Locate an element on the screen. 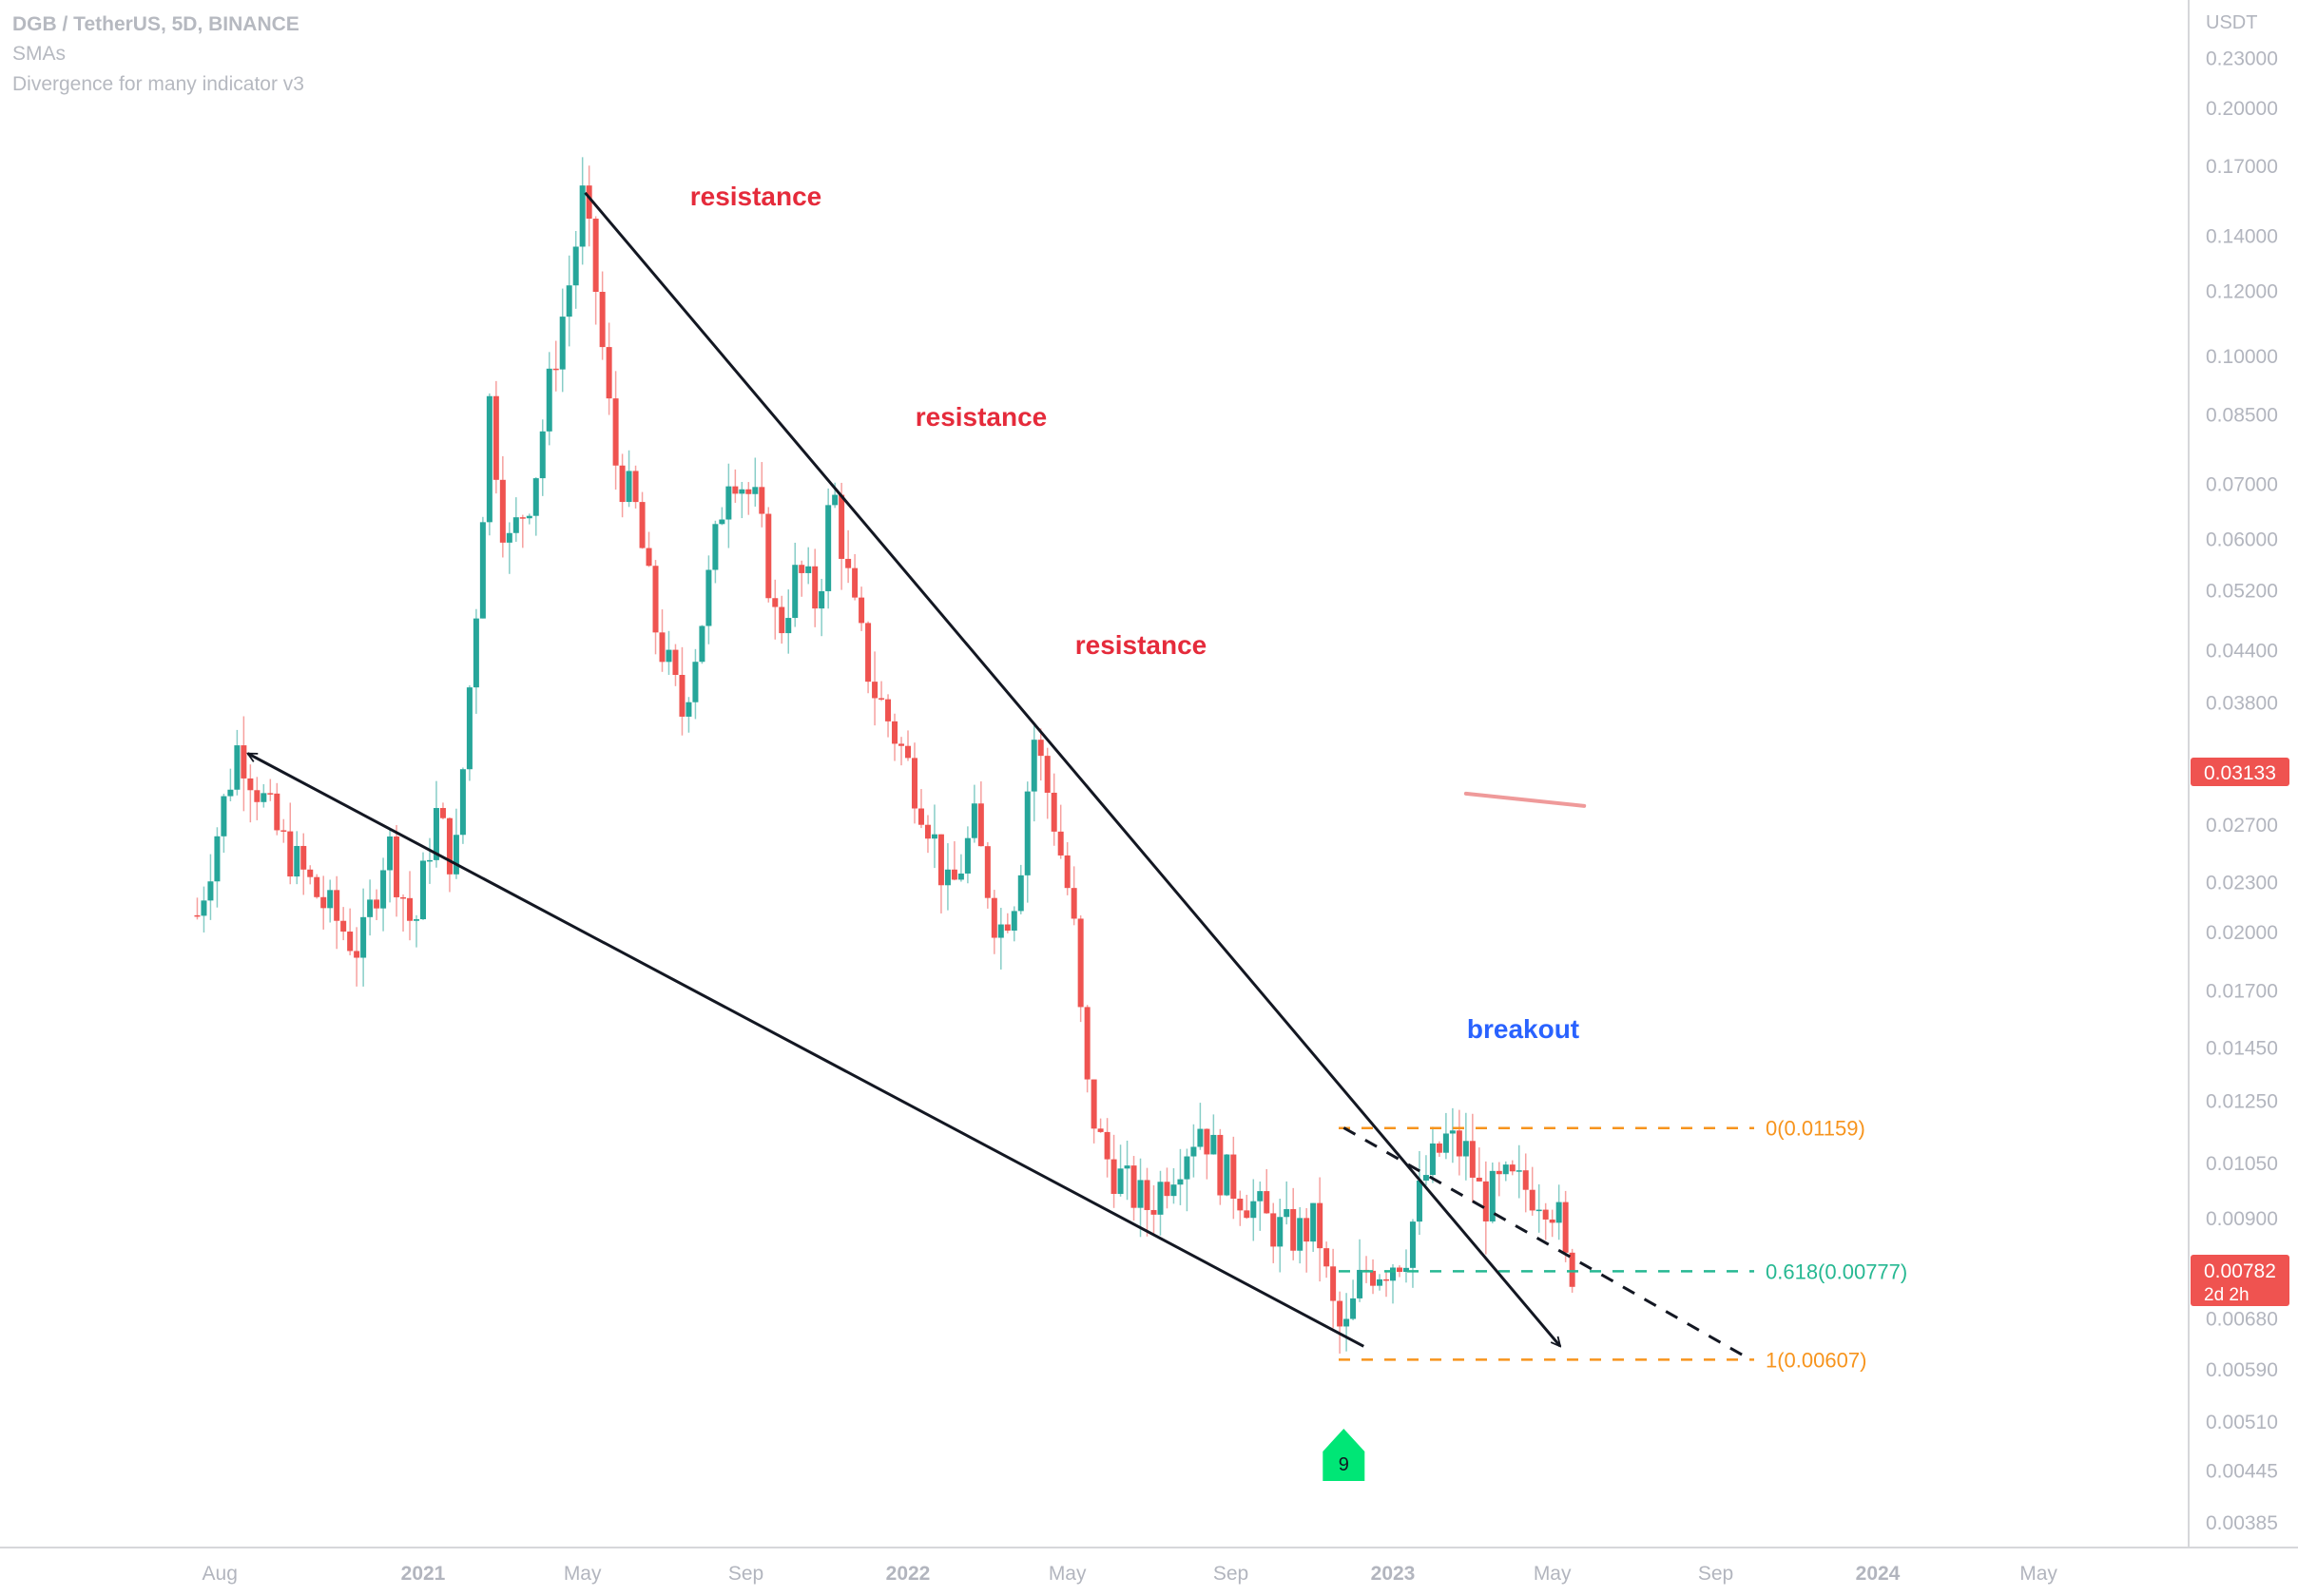 The width and height of the screenshot is (2298, 1596). fib-level-label: 0(0.01159) is located at coordinates (1815, 1129).